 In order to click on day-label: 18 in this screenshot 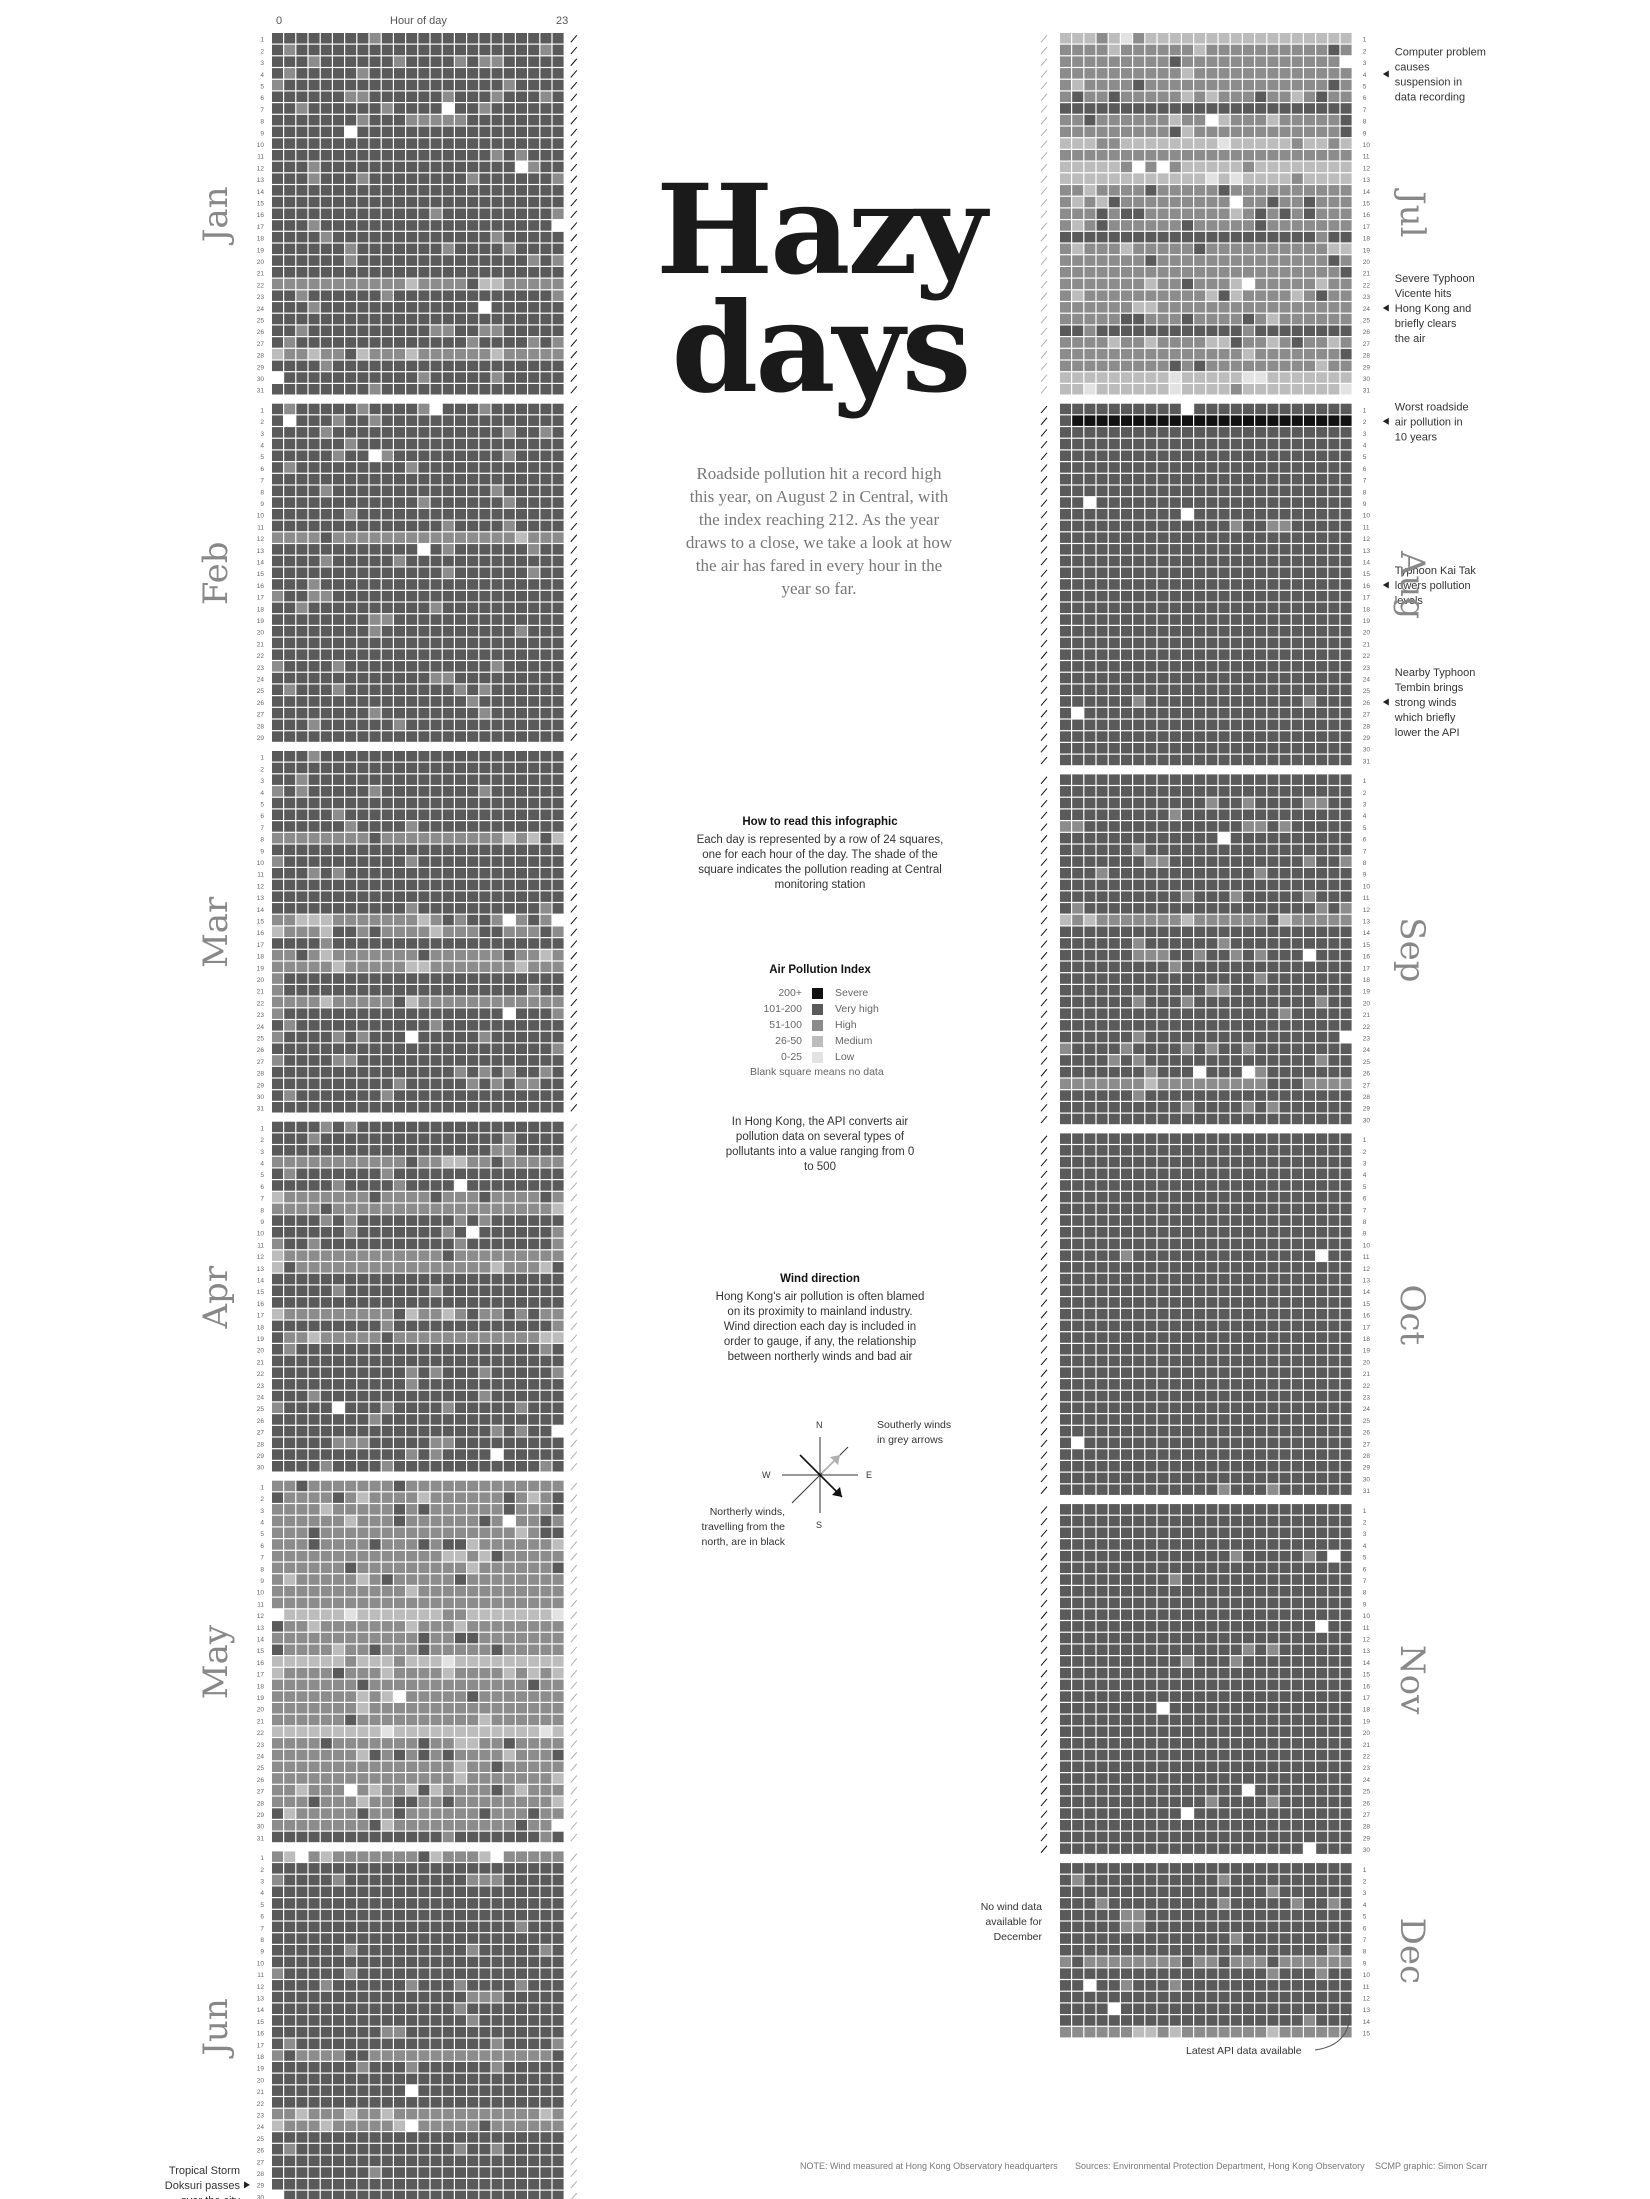, I will do `click(261, 957)`.